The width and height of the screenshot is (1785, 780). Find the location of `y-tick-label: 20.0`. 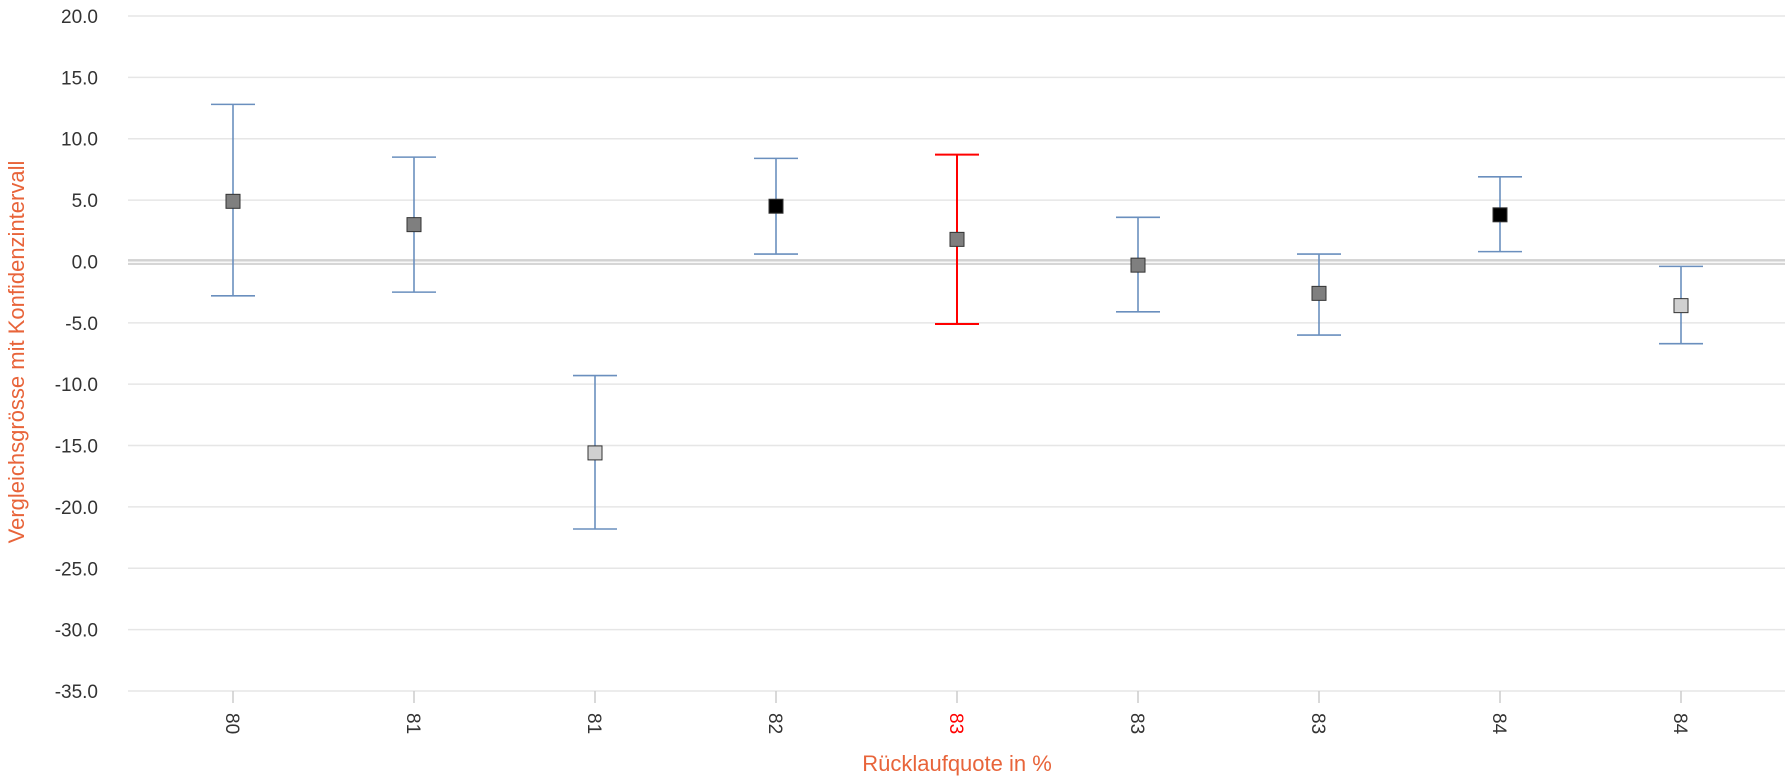

y-tick-label: 20.0 is located at coordinates (79, 17).